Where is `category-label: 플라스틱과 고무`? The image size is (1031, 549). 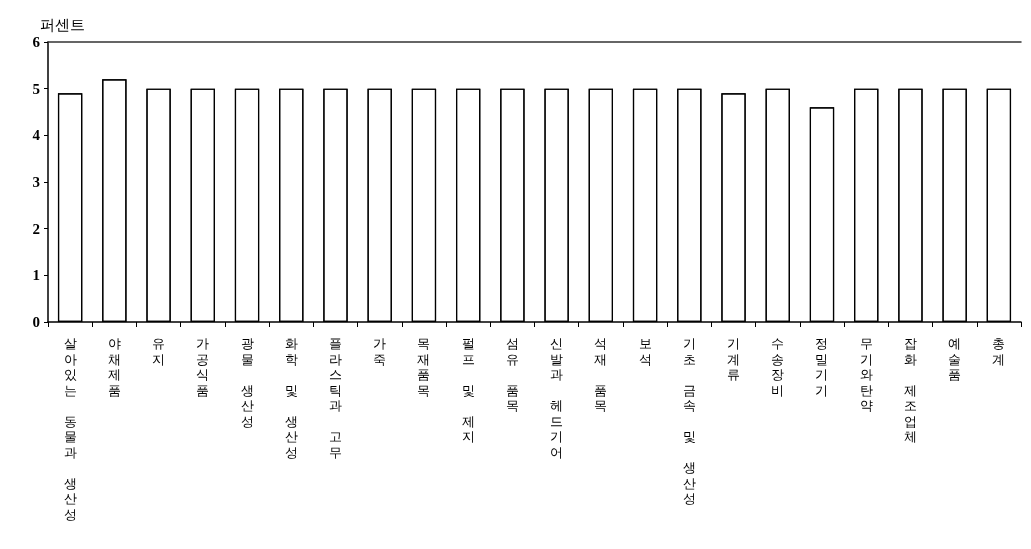 category-label: 플라스틱과 고무 is located at coordinates (335, 398).